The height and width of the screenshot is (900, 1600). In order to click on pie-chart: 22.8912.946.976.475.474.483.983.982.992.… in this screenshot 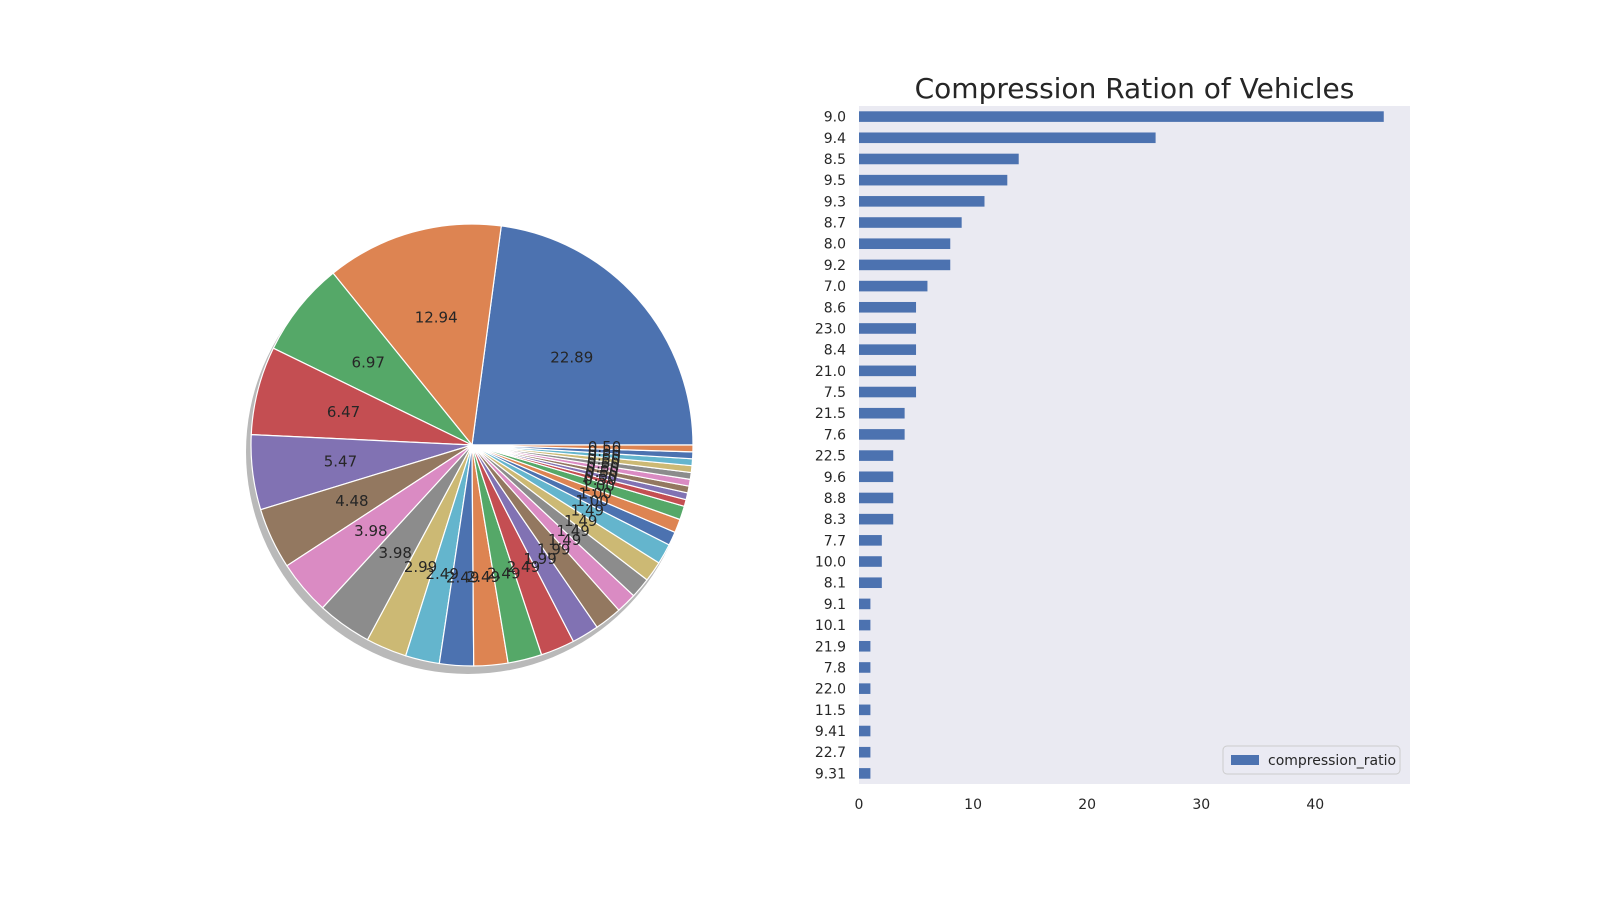, I will do `click(470, 448)`.